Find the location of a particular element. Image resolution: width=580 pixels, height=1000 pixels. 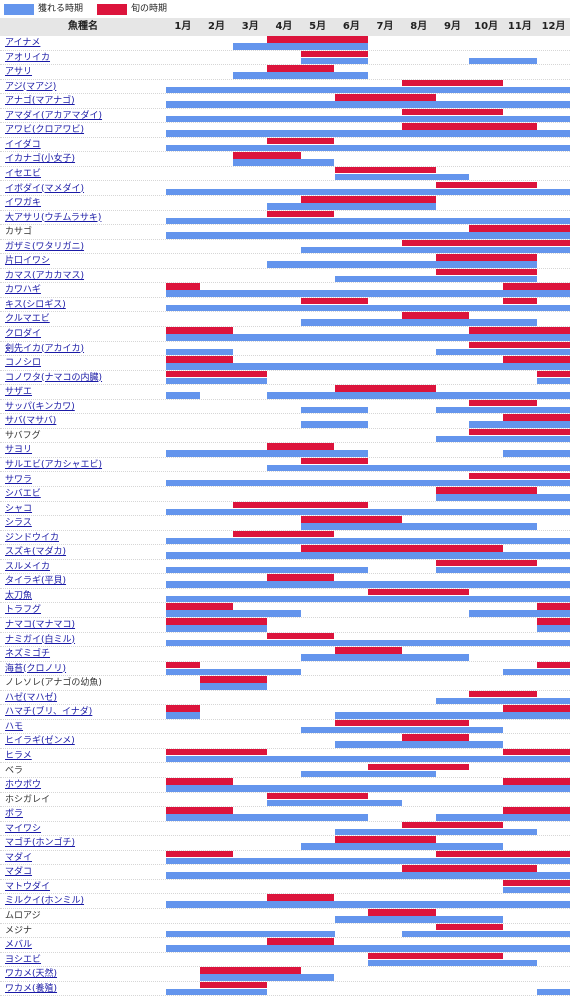

fish-name-link: マゴチ(ホンゴチ) is located at coordinates (40, 843).